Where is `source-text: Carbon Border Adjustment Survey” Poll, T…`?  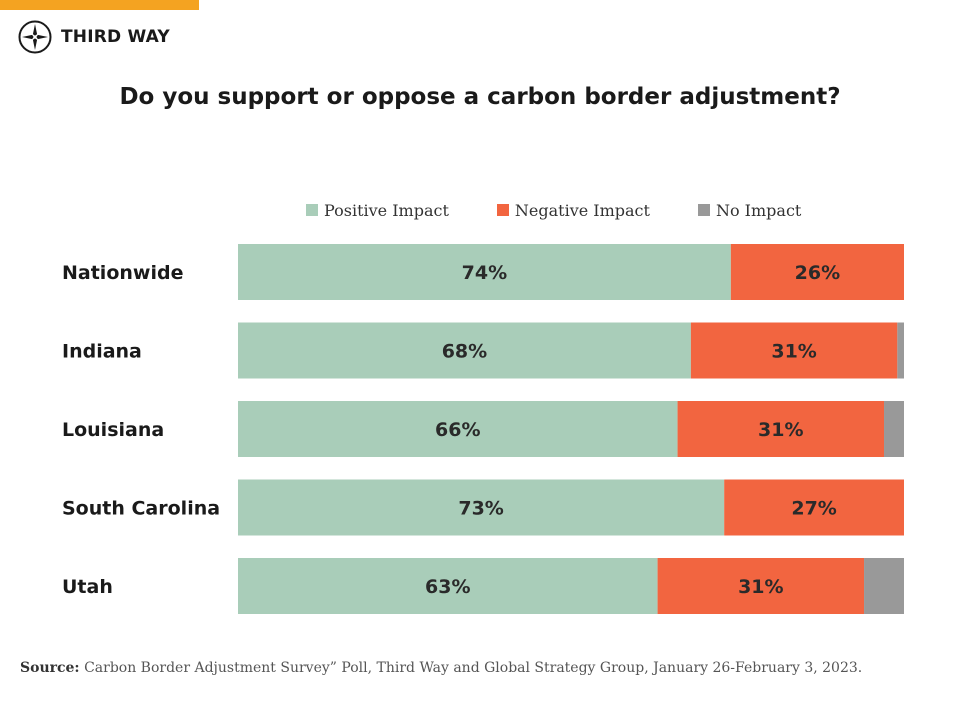
source-text: Carbon Border Adjustment Survey” Poll, T… is located at coordinates (473, 668).